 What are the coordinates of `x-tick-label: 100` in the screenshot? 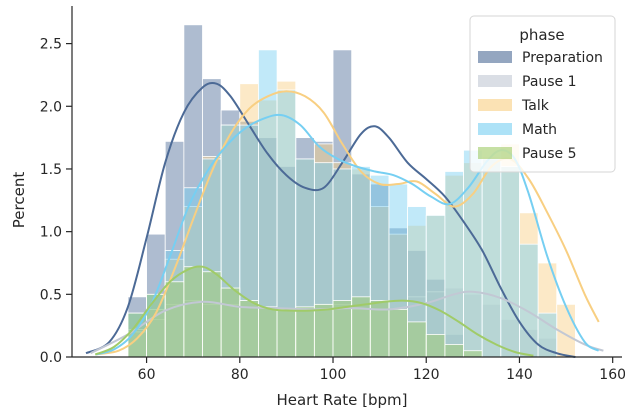 It's located at (333, 375).